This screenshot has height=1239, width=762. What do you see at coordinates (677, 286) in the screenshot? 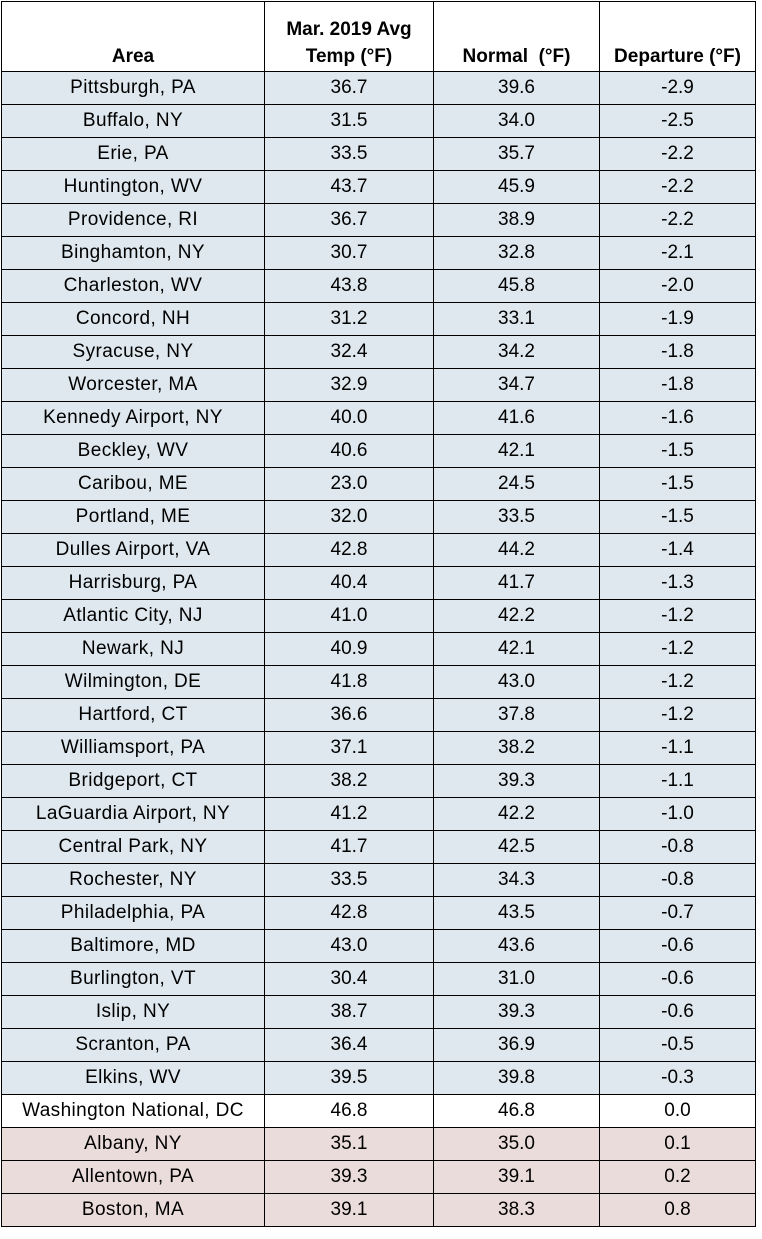
I see `departure-cell: -2.0` at bounding box center [677, 286].